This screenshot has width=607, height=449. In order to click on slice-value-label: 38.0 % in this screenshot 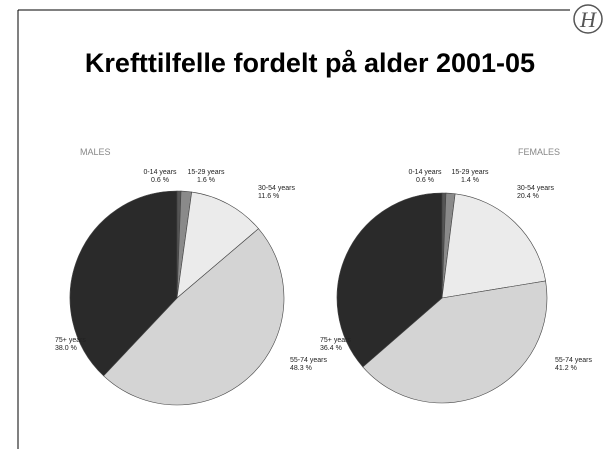, I will do `click(66, 348)`.